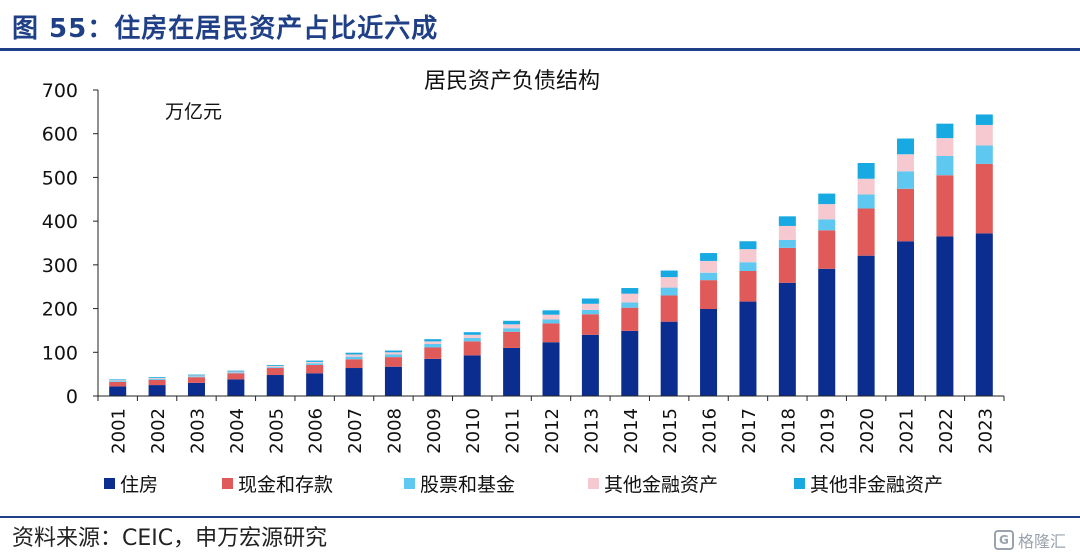 The height and width of the screenshot is (556, 1080). Describe the element at coordinates (193, 112) in the screenshot. I see `unit-label: 万亿元` at that location.